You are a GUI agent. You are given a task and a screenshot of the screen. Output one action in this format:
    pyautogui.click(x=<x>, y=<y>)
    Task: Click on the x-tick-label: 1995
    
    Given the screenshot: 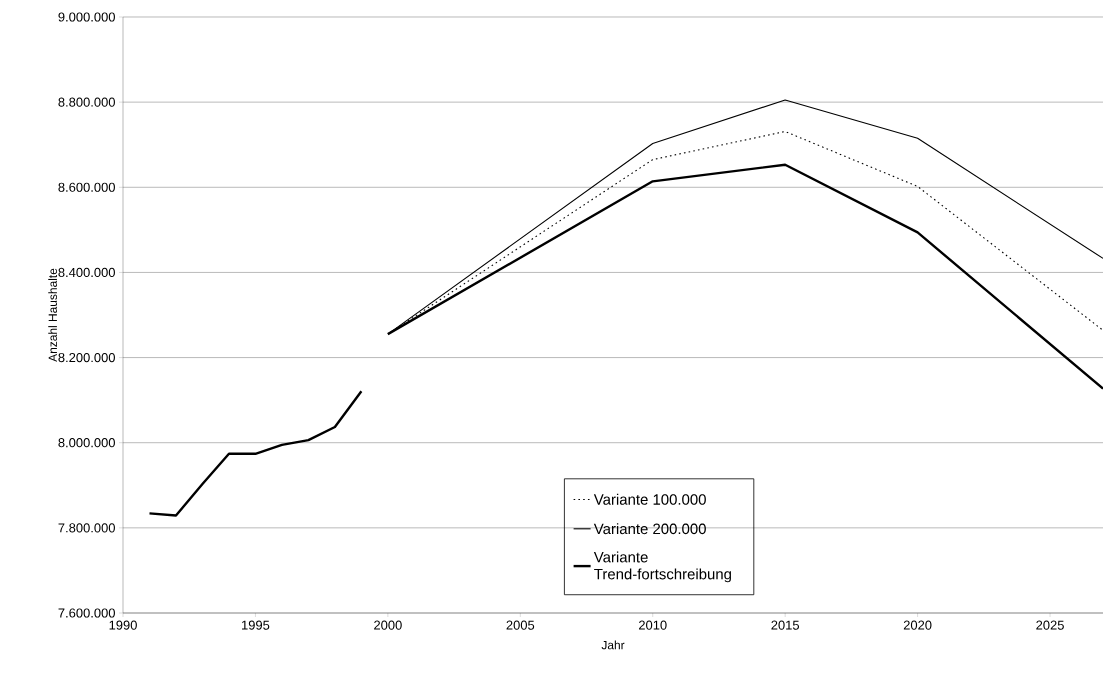 What is the action you would take?
    pyautogui.click(x=256, y=625)
    